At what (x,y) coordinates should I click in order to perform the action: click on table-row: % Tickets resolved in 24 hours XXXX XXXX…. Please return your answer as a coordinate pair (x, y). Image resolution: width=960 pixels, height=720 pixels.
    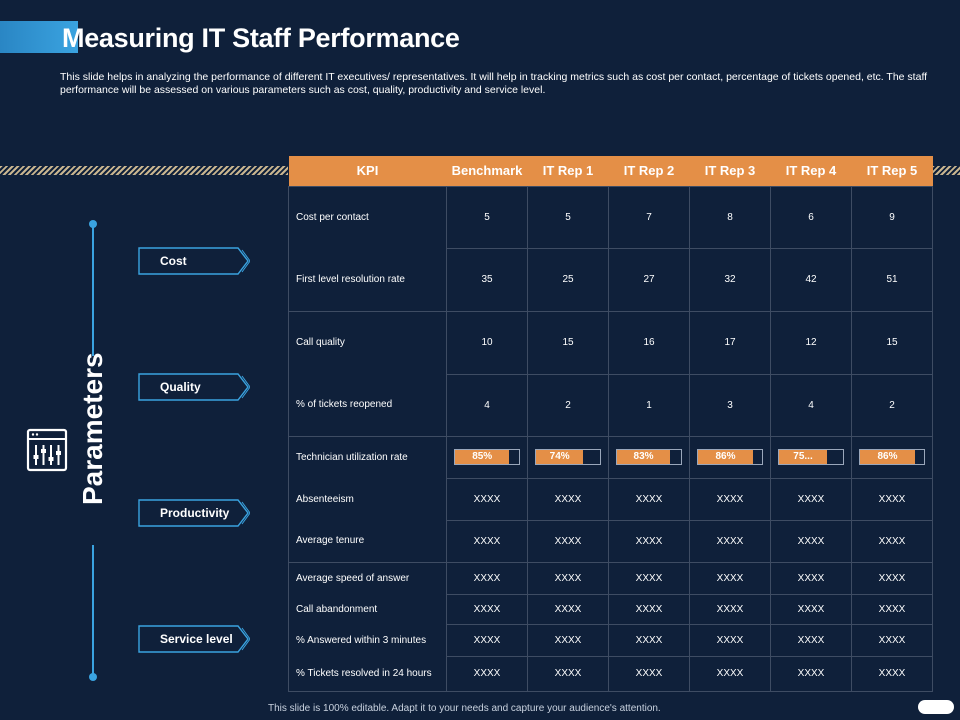
    Looking at the image, I should click on (610, 673).